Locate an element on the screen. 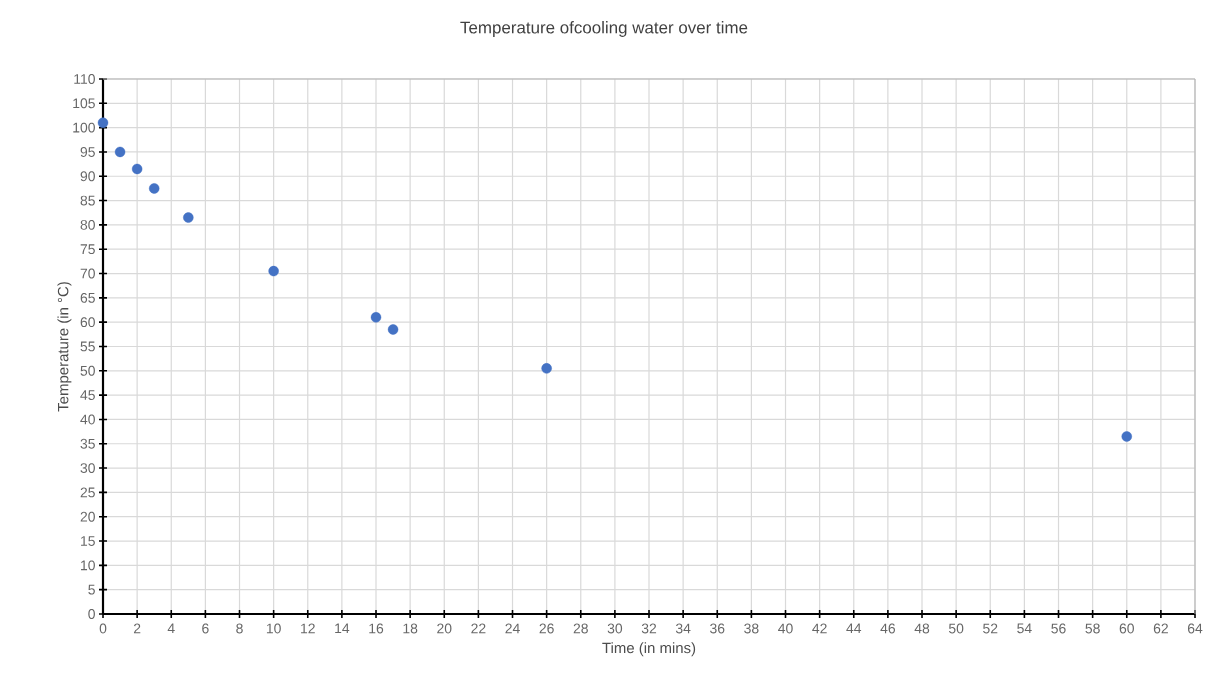 The image size is (1208, 697). x-tick-label: 54 is located at coordinates (1024, 628).